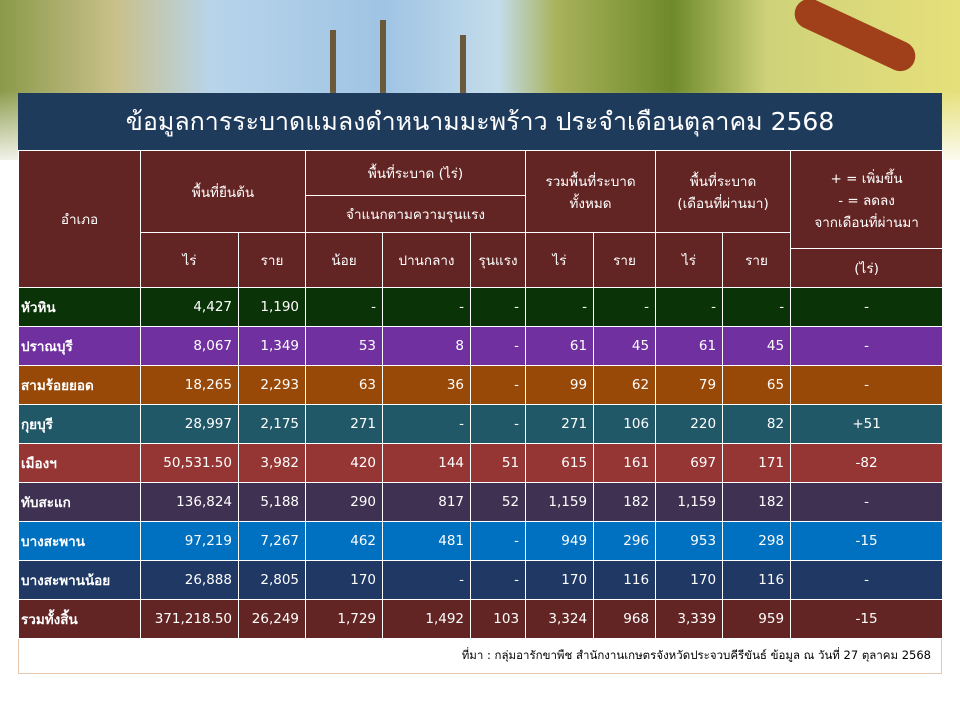 Image resolution: width=960 pixels, height=720 pixels. What do you see at coordinates (427, 346) in the screenshot?
I see `value-cell: 8` at bounding box center [427, 346].